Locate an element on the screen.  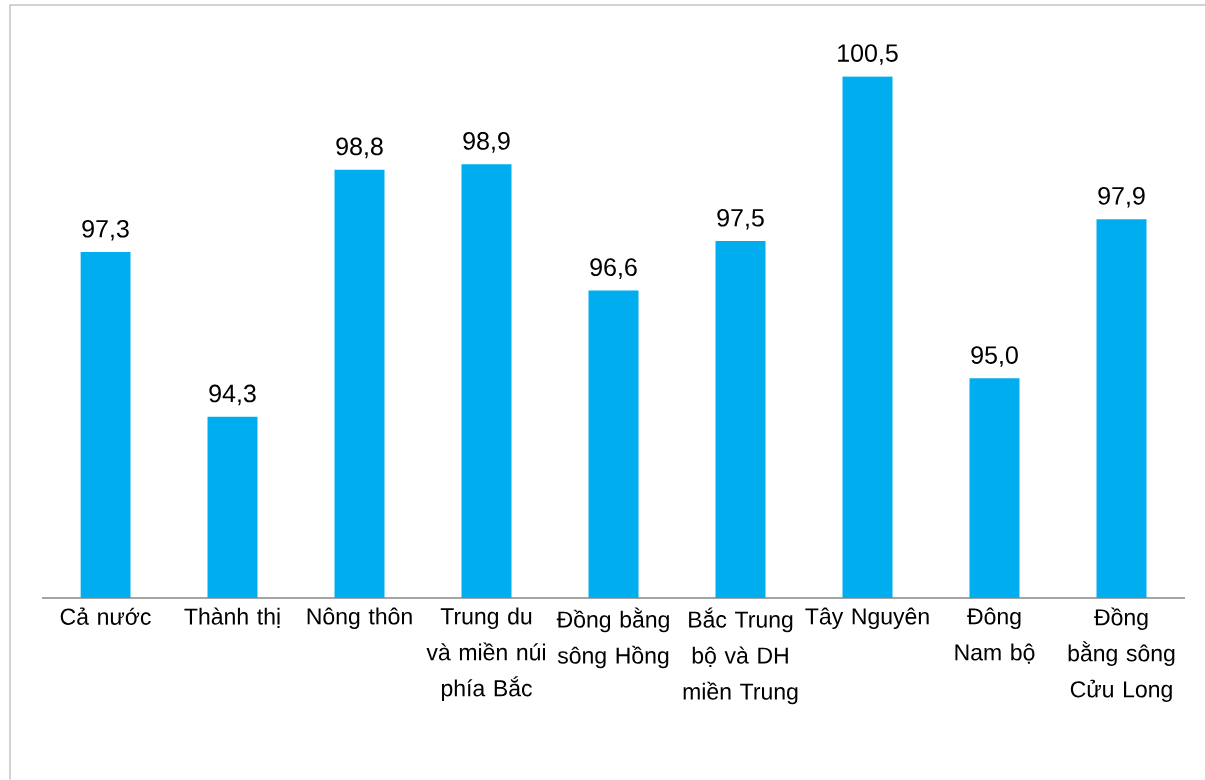
data-label: 97,5 is located at coordinates (740, 219).